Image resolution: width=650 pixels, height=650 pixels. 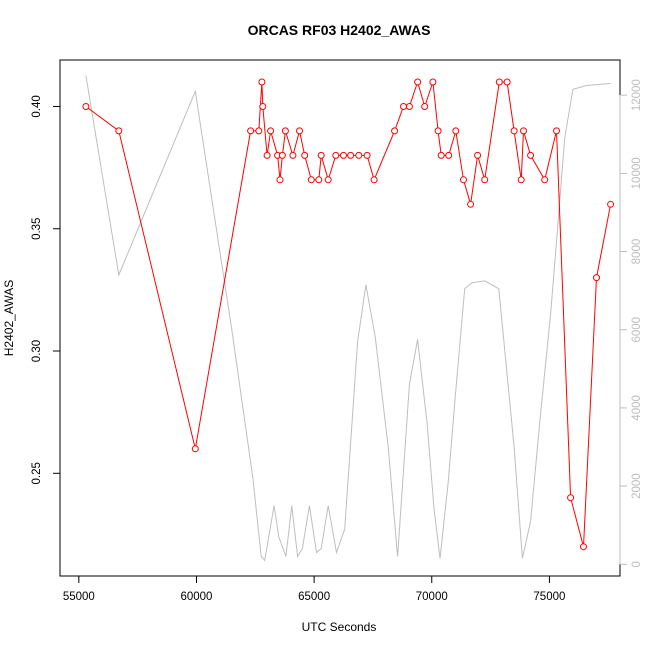 What do you see at coordinates (637, 408) in the screenshot?
I see `y2-tick-label: 4000` at bounding box center [637, 408].